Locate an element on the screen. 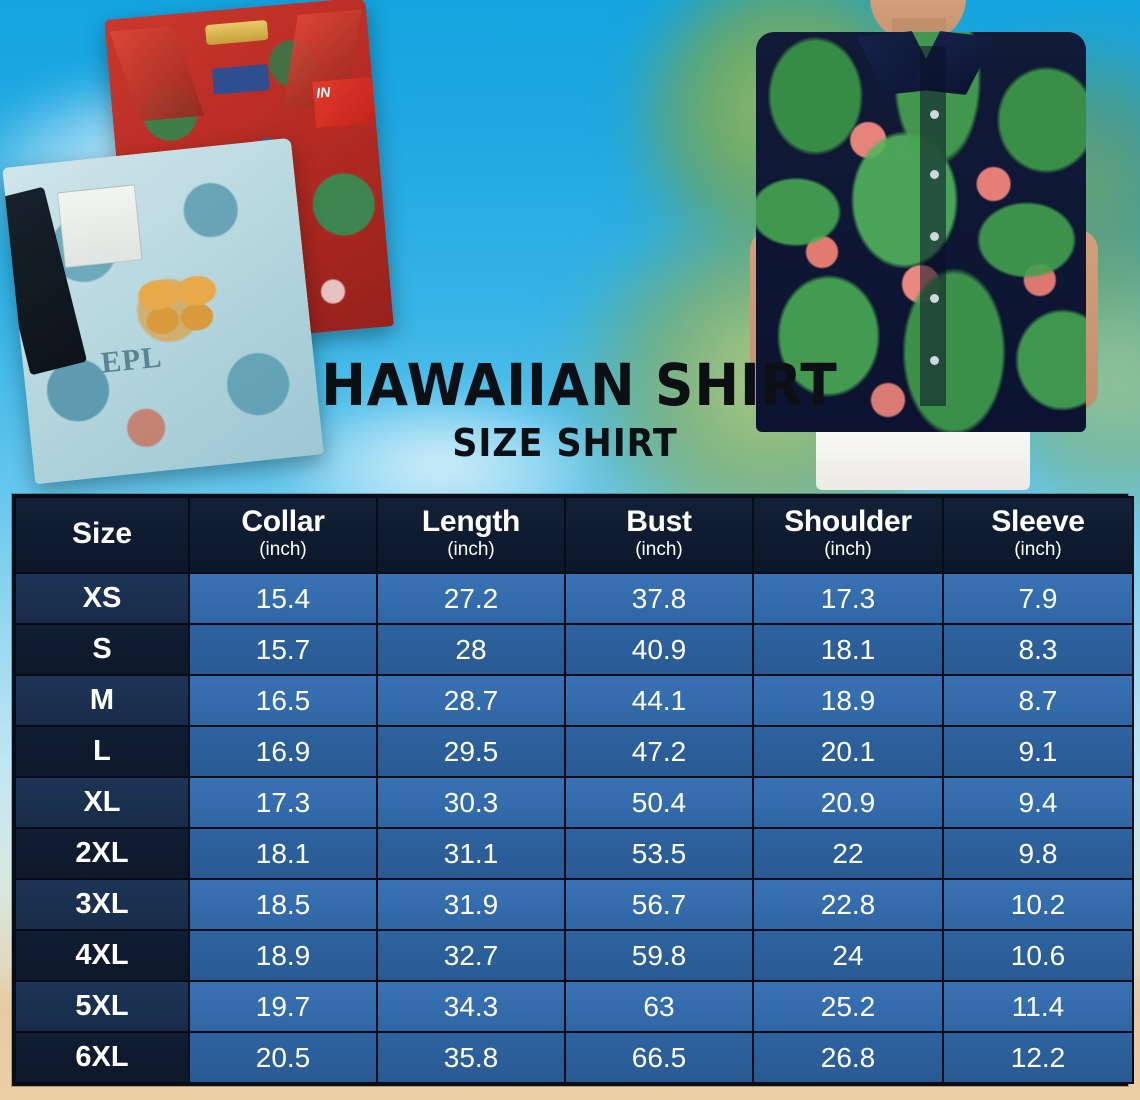 The width and height of the screenshot is (1140, 1100). blue-hawaiian-shirt: EPL is located at coordinates (163, 311).